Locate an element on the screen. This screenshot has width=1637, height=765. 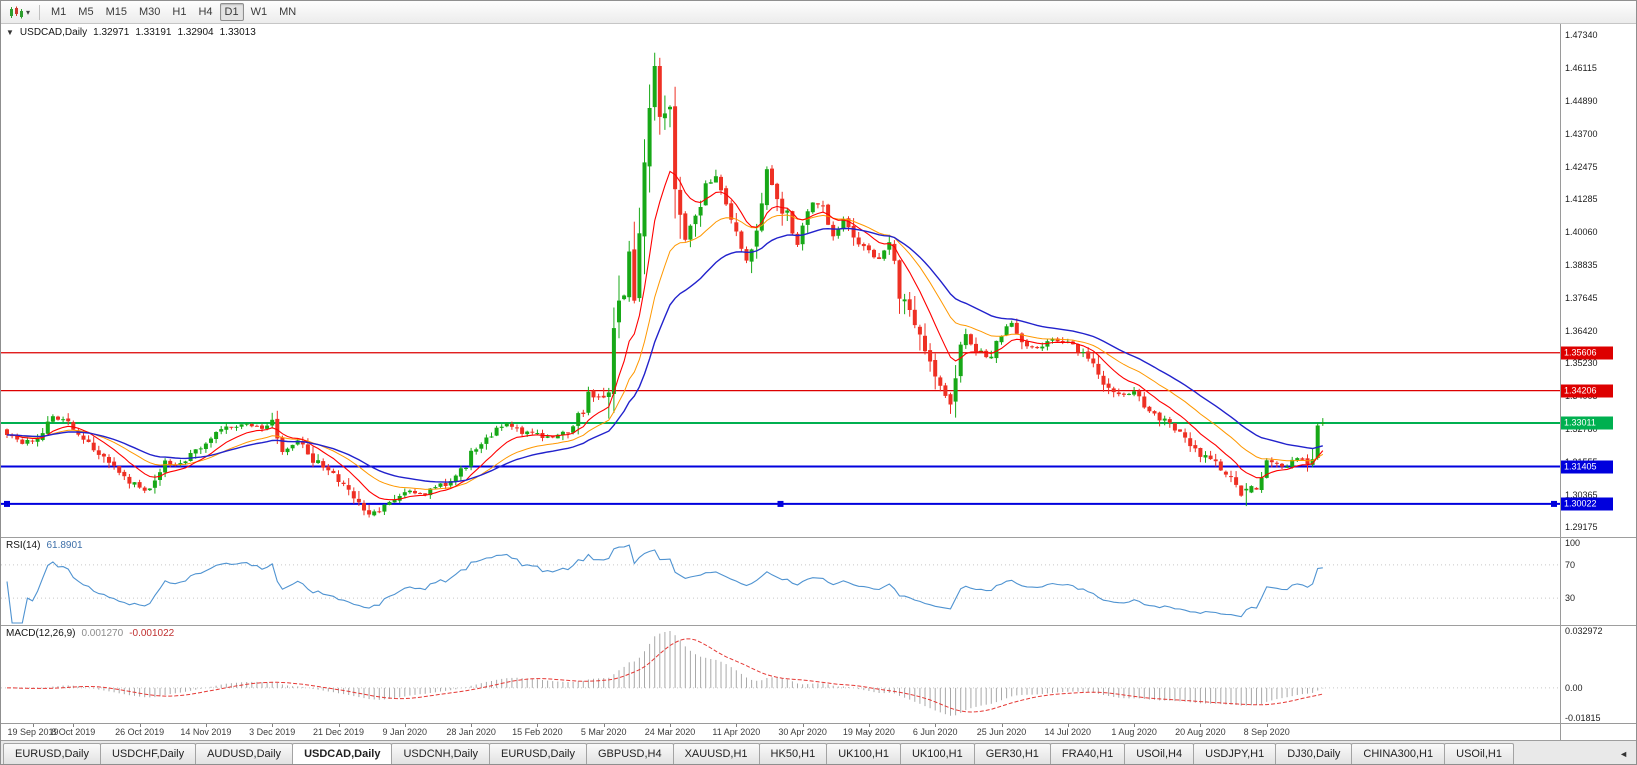
ohlc-open: 1.32971 is located at coordinates (111, 32).